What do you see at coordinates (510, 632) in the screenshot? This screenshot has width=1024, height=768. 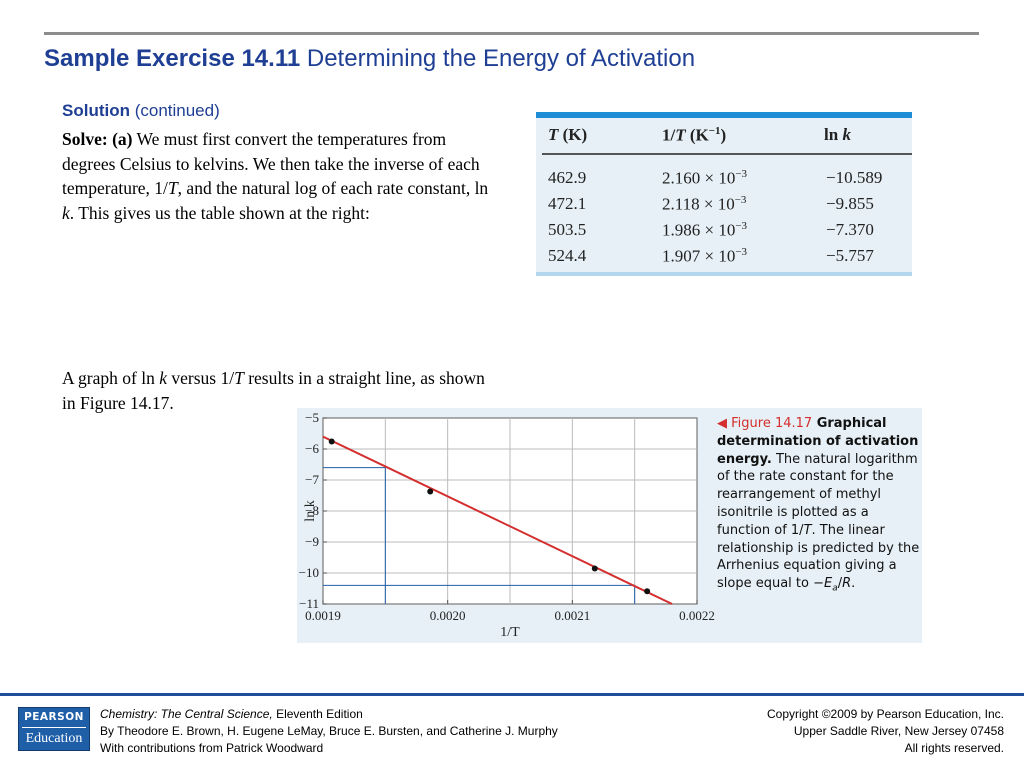 I see `x-axis-label: 1/T` at bounding box center [510, 632].